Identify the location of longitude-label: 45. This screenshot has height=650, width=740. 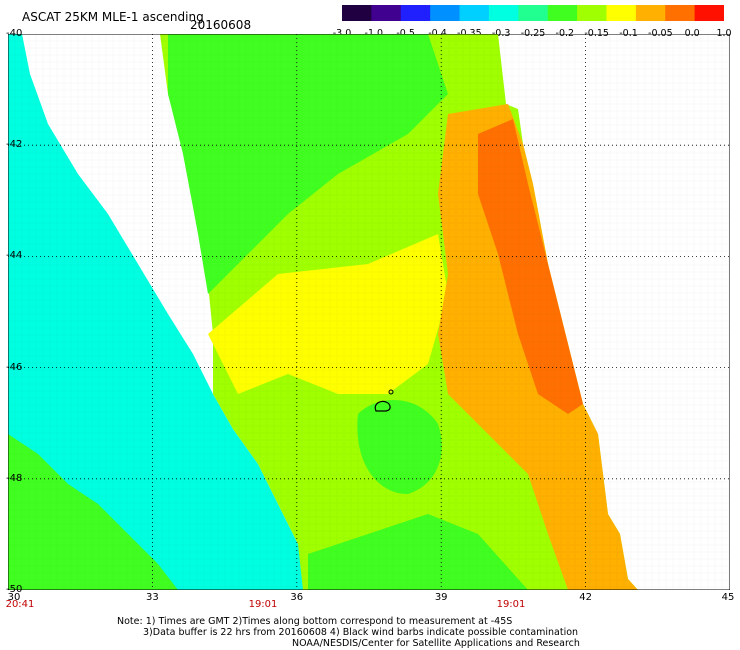
(728, 597).